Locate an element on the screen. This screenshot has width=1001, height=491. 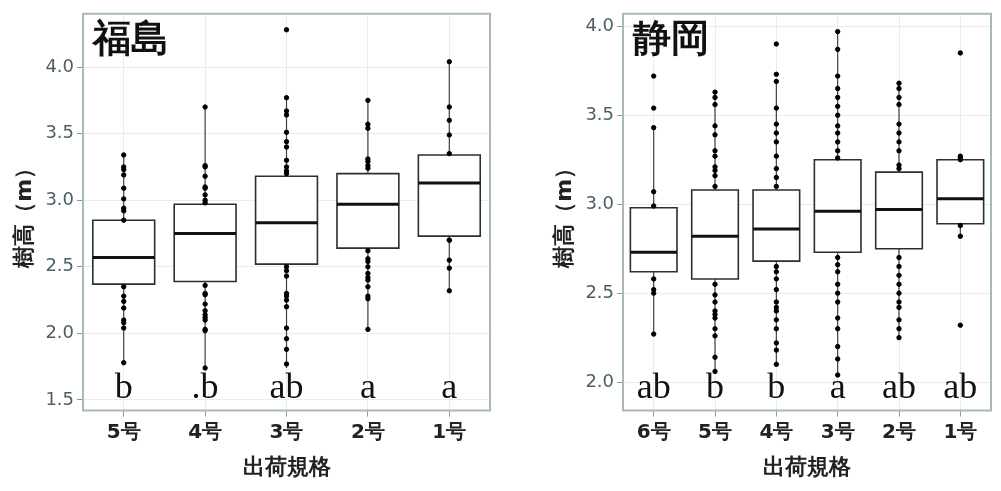
annotation: .b is located at coordinates (205, 386).